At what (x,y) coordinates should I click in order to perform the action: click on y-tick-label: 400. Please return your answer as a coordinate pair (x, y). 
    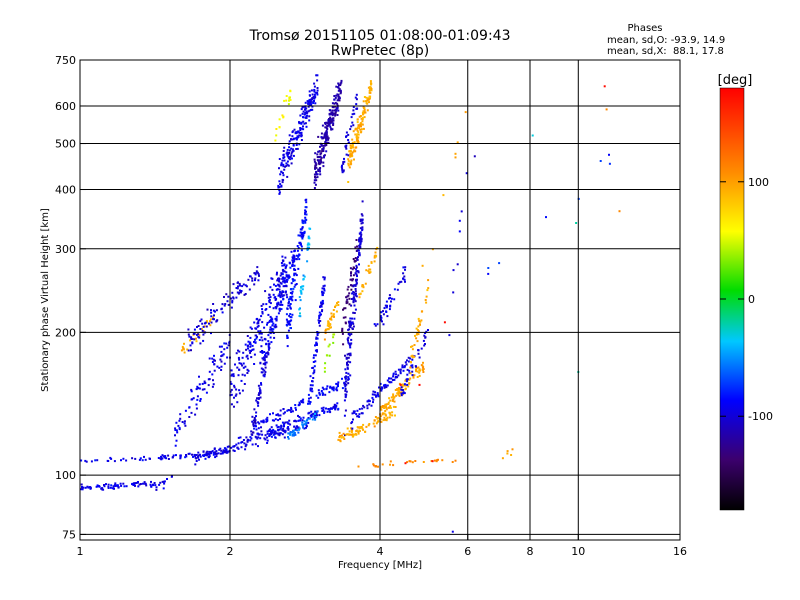
    Looking at the image, I should click on (65, 190).